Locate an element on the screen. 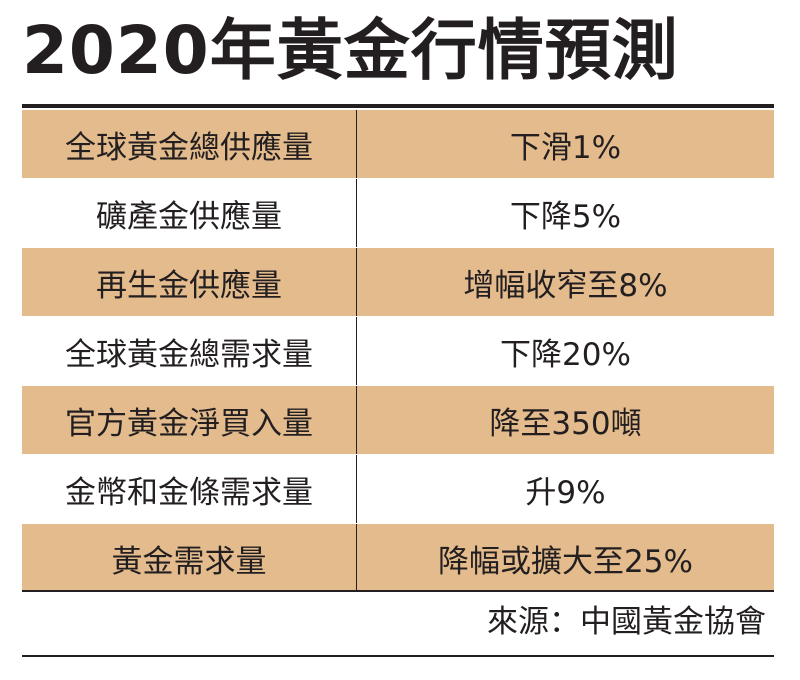 The image size is (800, 680). table-row: 全球黃金總需求量 下降20% is located at coordinates (398, 351).